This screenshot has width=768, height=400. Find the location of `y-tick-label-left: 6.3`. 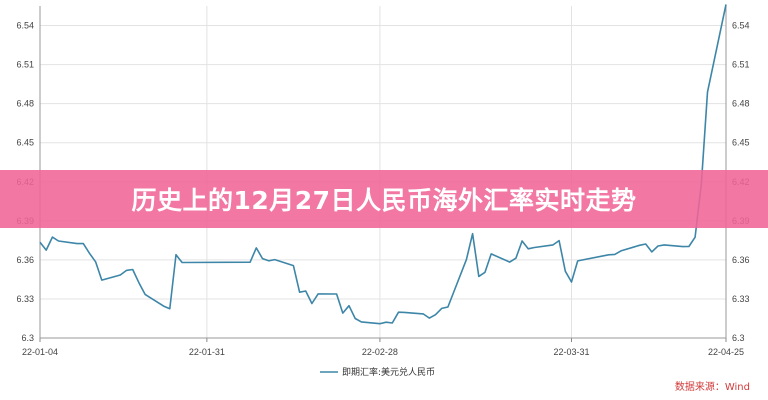

y-tick-label-left: 6.3 is located at coordinates (27, 338).